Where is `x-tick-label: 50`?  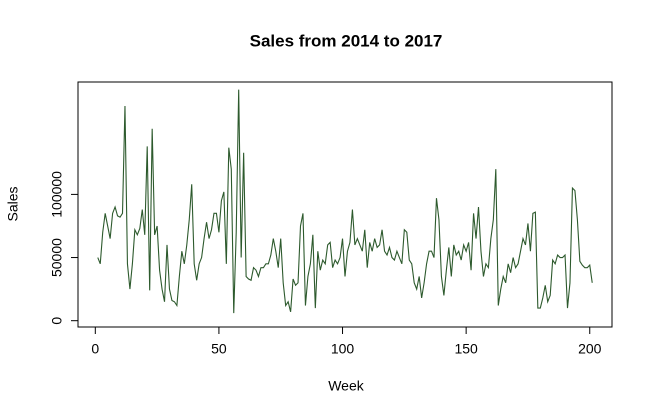 x-tick-label: 50 is located at coordinates (219, 349).